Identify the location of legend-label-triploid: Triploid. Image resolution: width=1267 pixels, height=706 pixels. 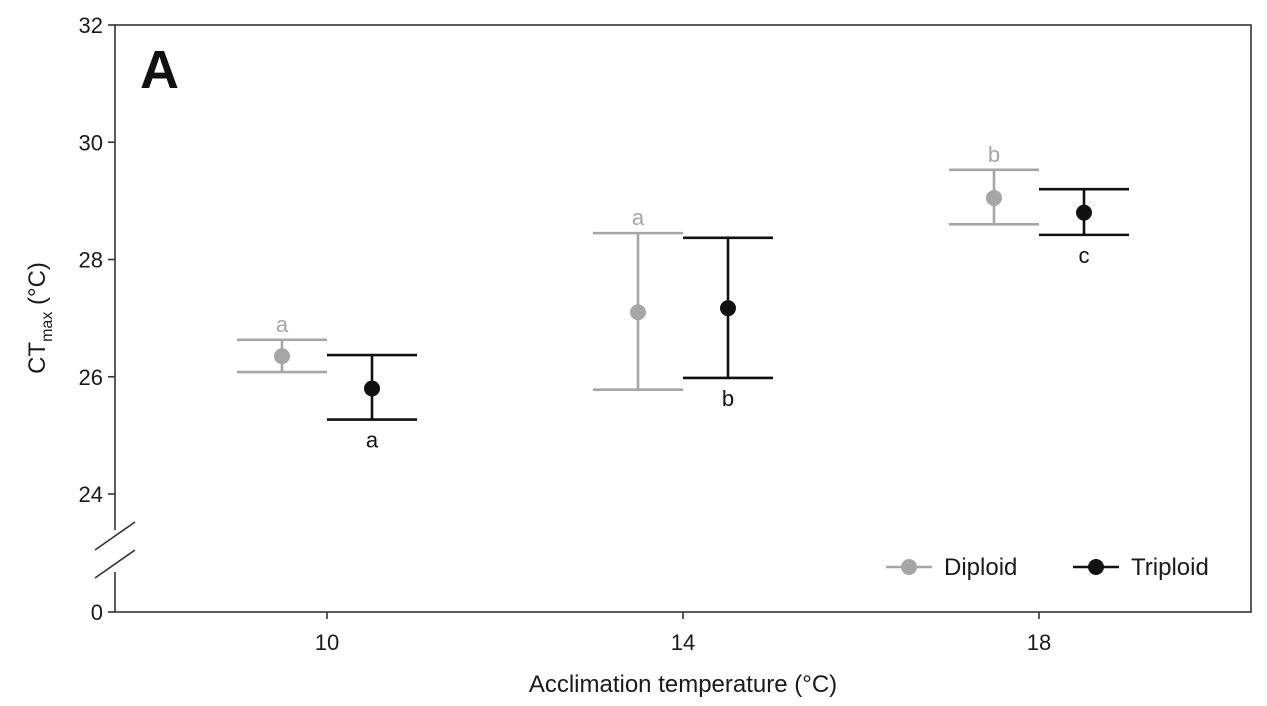
(1170, 567).